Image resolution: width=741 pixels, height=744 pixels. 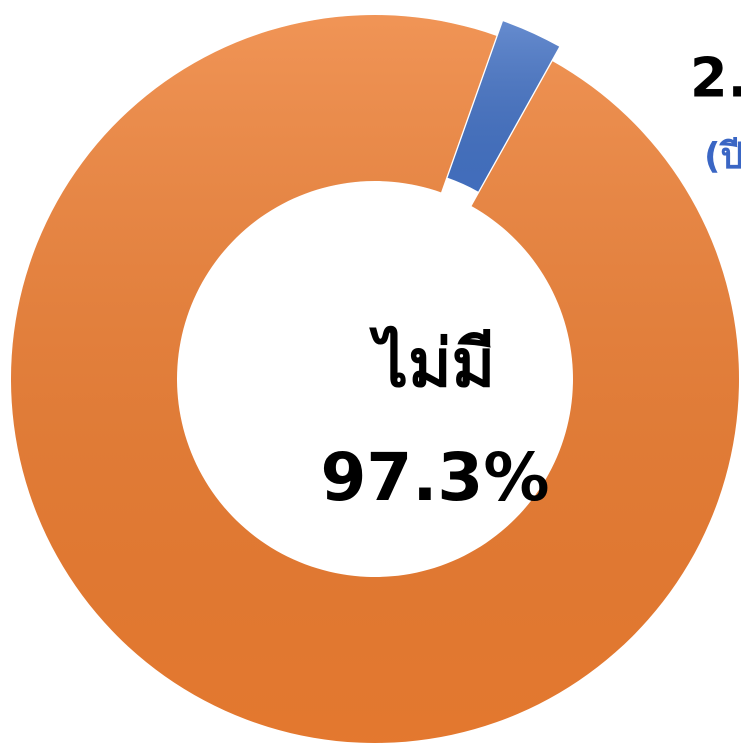 What do you see at coordinates (435, 477) in the screenshot?
I see `center-value: 97.3%` at bounding box center [435, 477].